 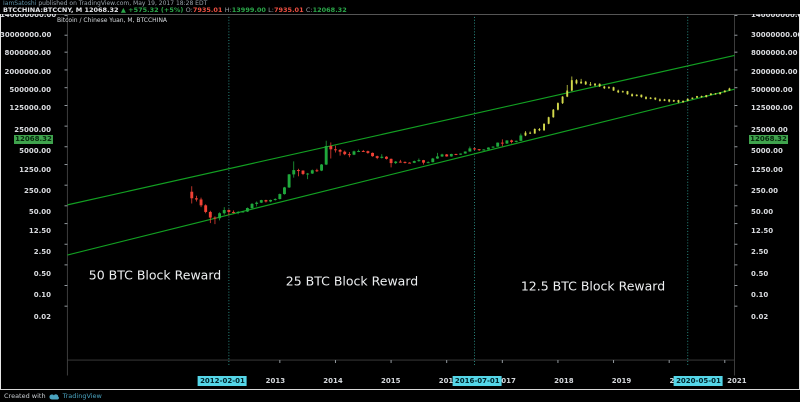 I want to click on open-label: O:, so click(x=189, y=10).